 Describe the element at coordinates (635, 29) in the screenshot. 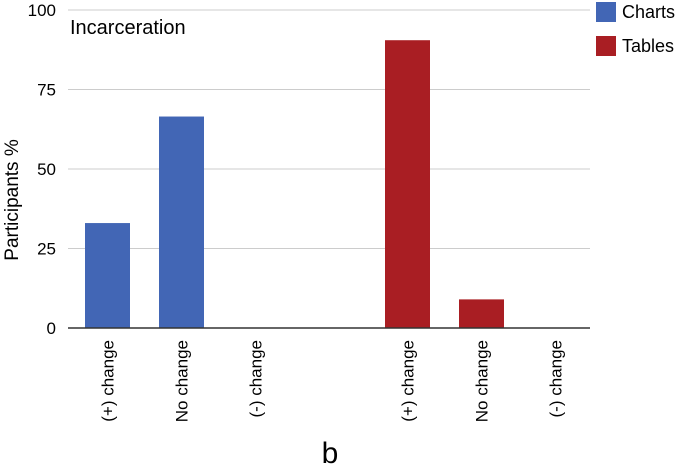

I see `legend: Charts Tables` at that location.